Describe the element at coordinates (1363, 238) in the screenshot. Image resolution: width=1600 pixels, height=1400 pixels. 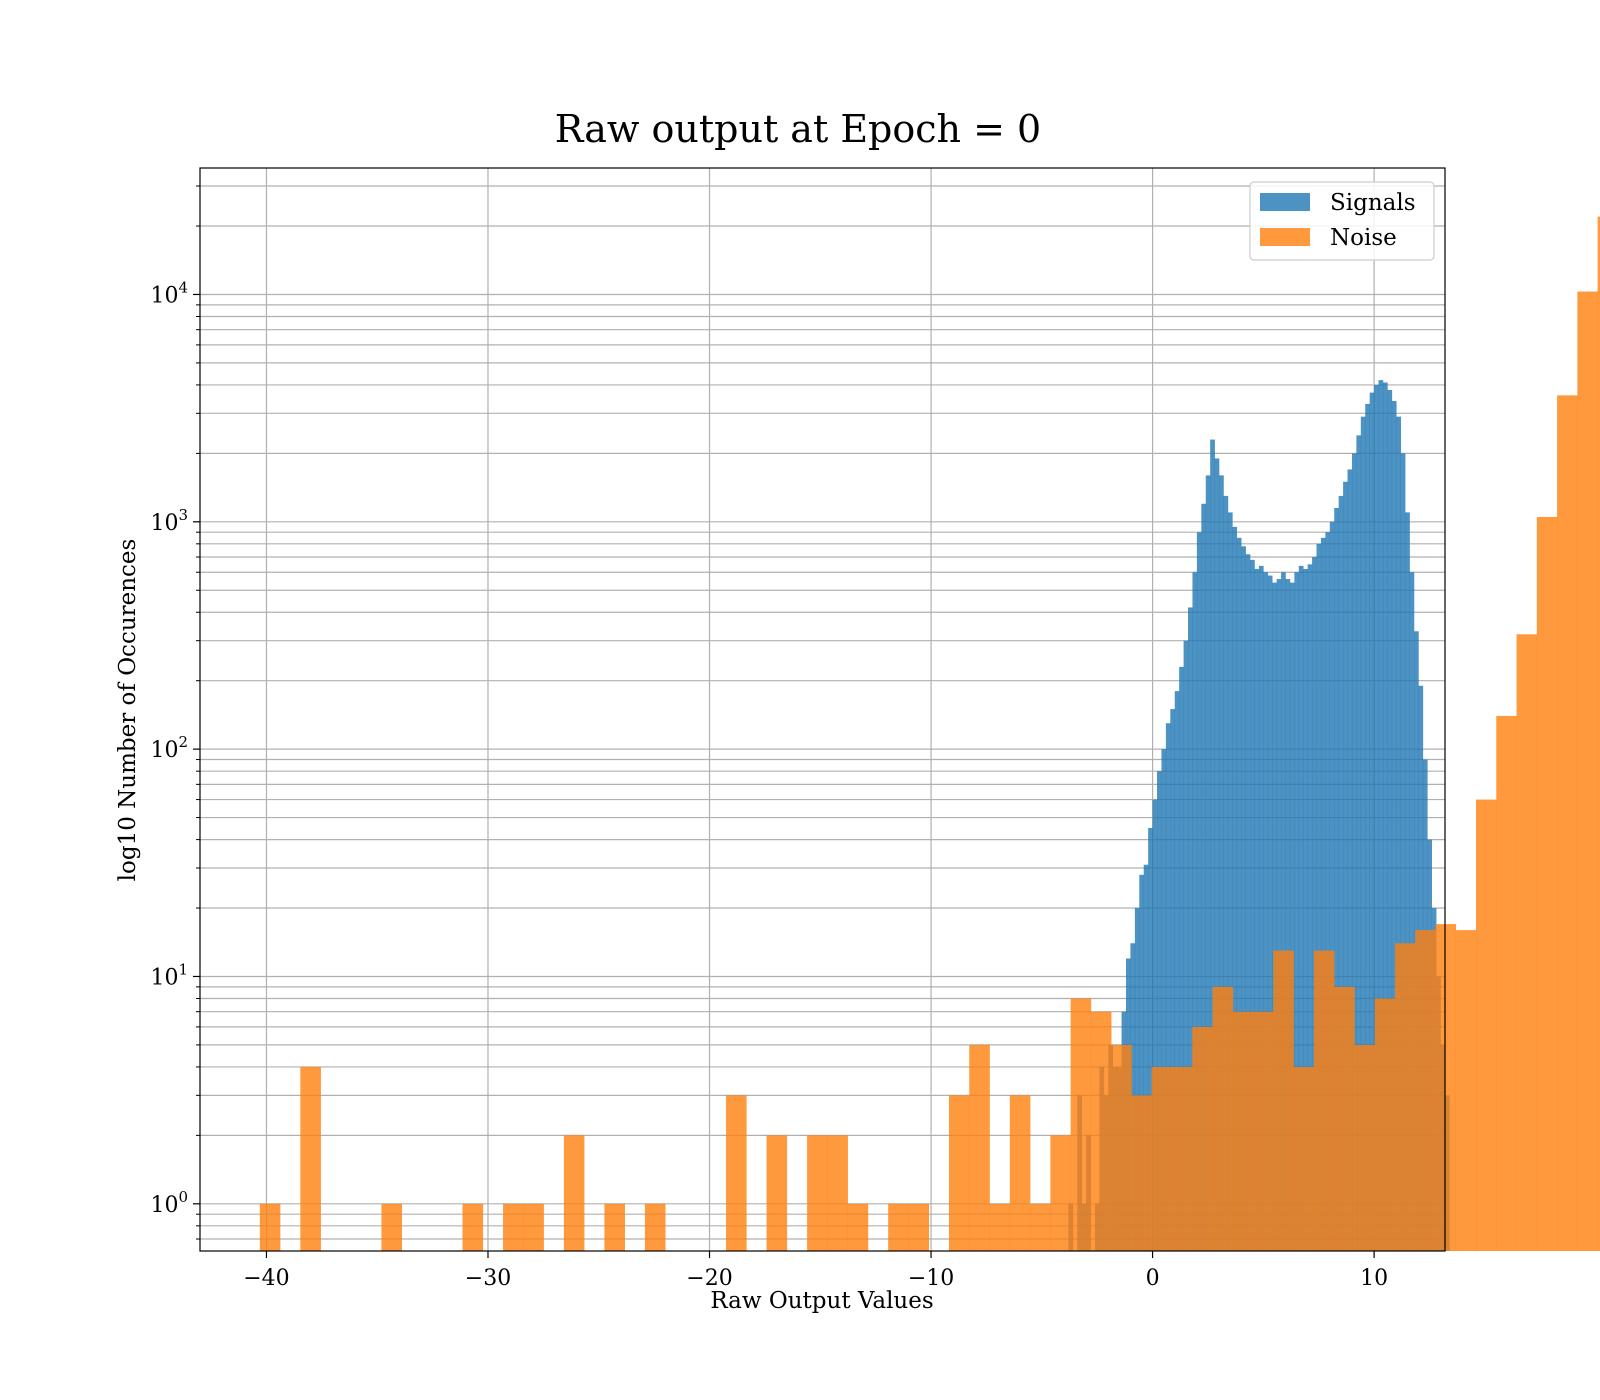
I see `legend-label-noise: Noise` at that location.